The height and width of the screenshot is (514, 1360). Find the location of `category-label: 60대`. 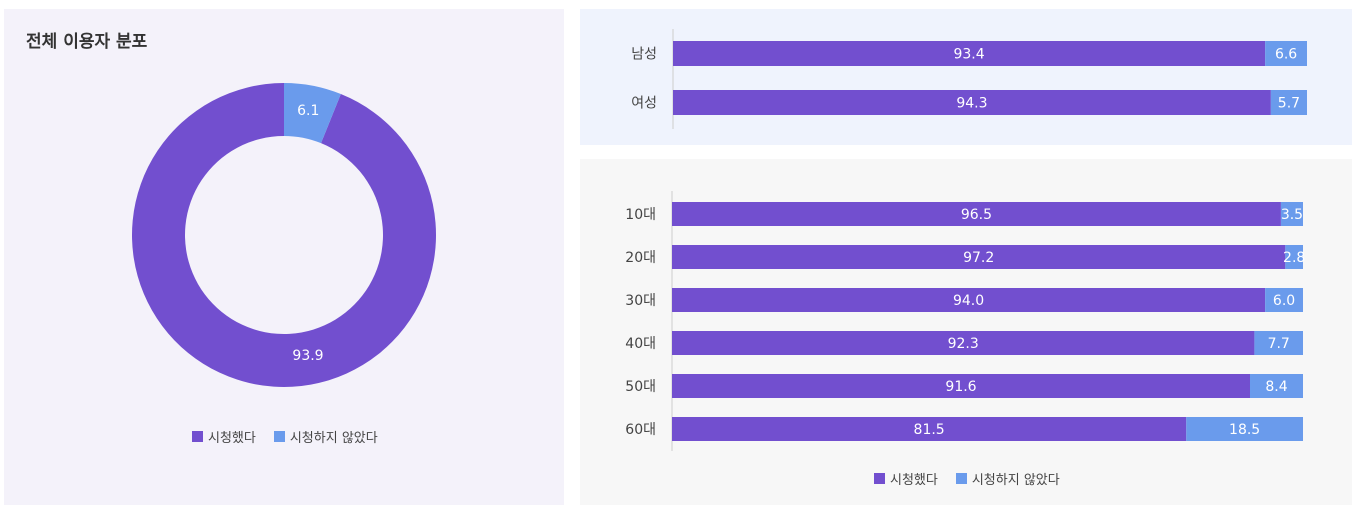

category-label: 60대 is located at coordinates (640, 430).